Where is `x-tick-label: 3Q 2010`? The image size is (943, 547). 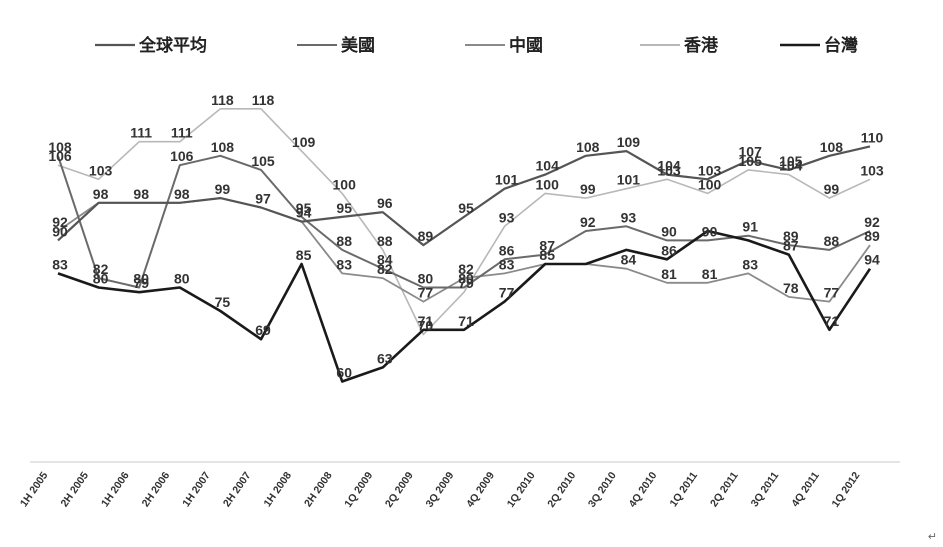 x-tick-label: 3Q 2010 is located at coordinates (602, 490).